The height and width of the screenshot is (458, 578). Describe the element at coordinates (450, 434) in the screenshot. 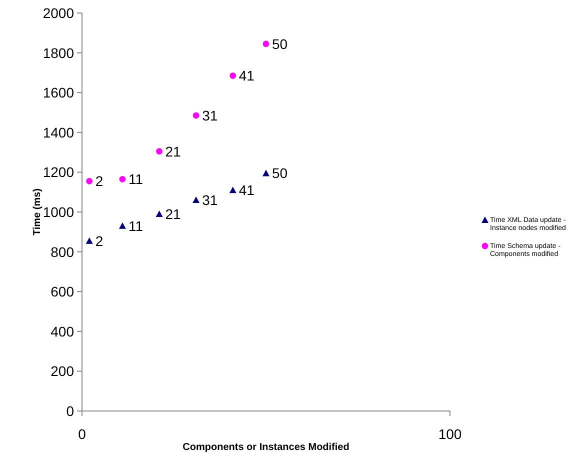

I see `x-tick-label: 100` at that location.